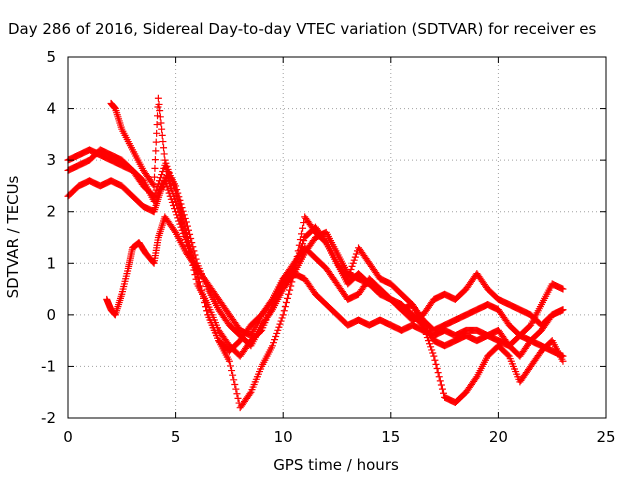  I want to click on y-tick-label: 2, so click(51, 212).